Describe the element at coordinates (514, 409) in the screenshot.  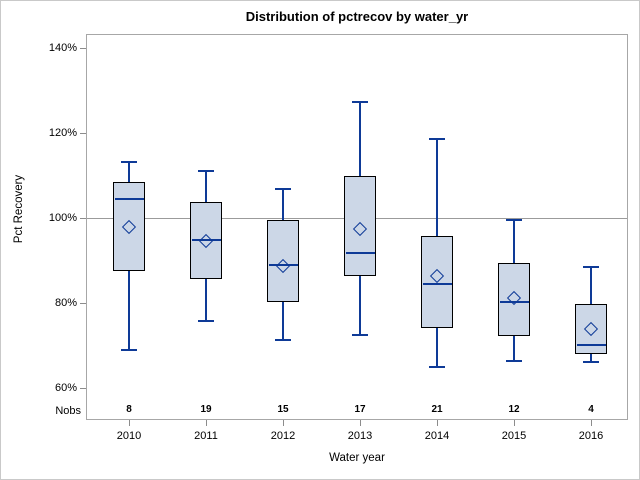
I see `nobs-value: 12` at that location.